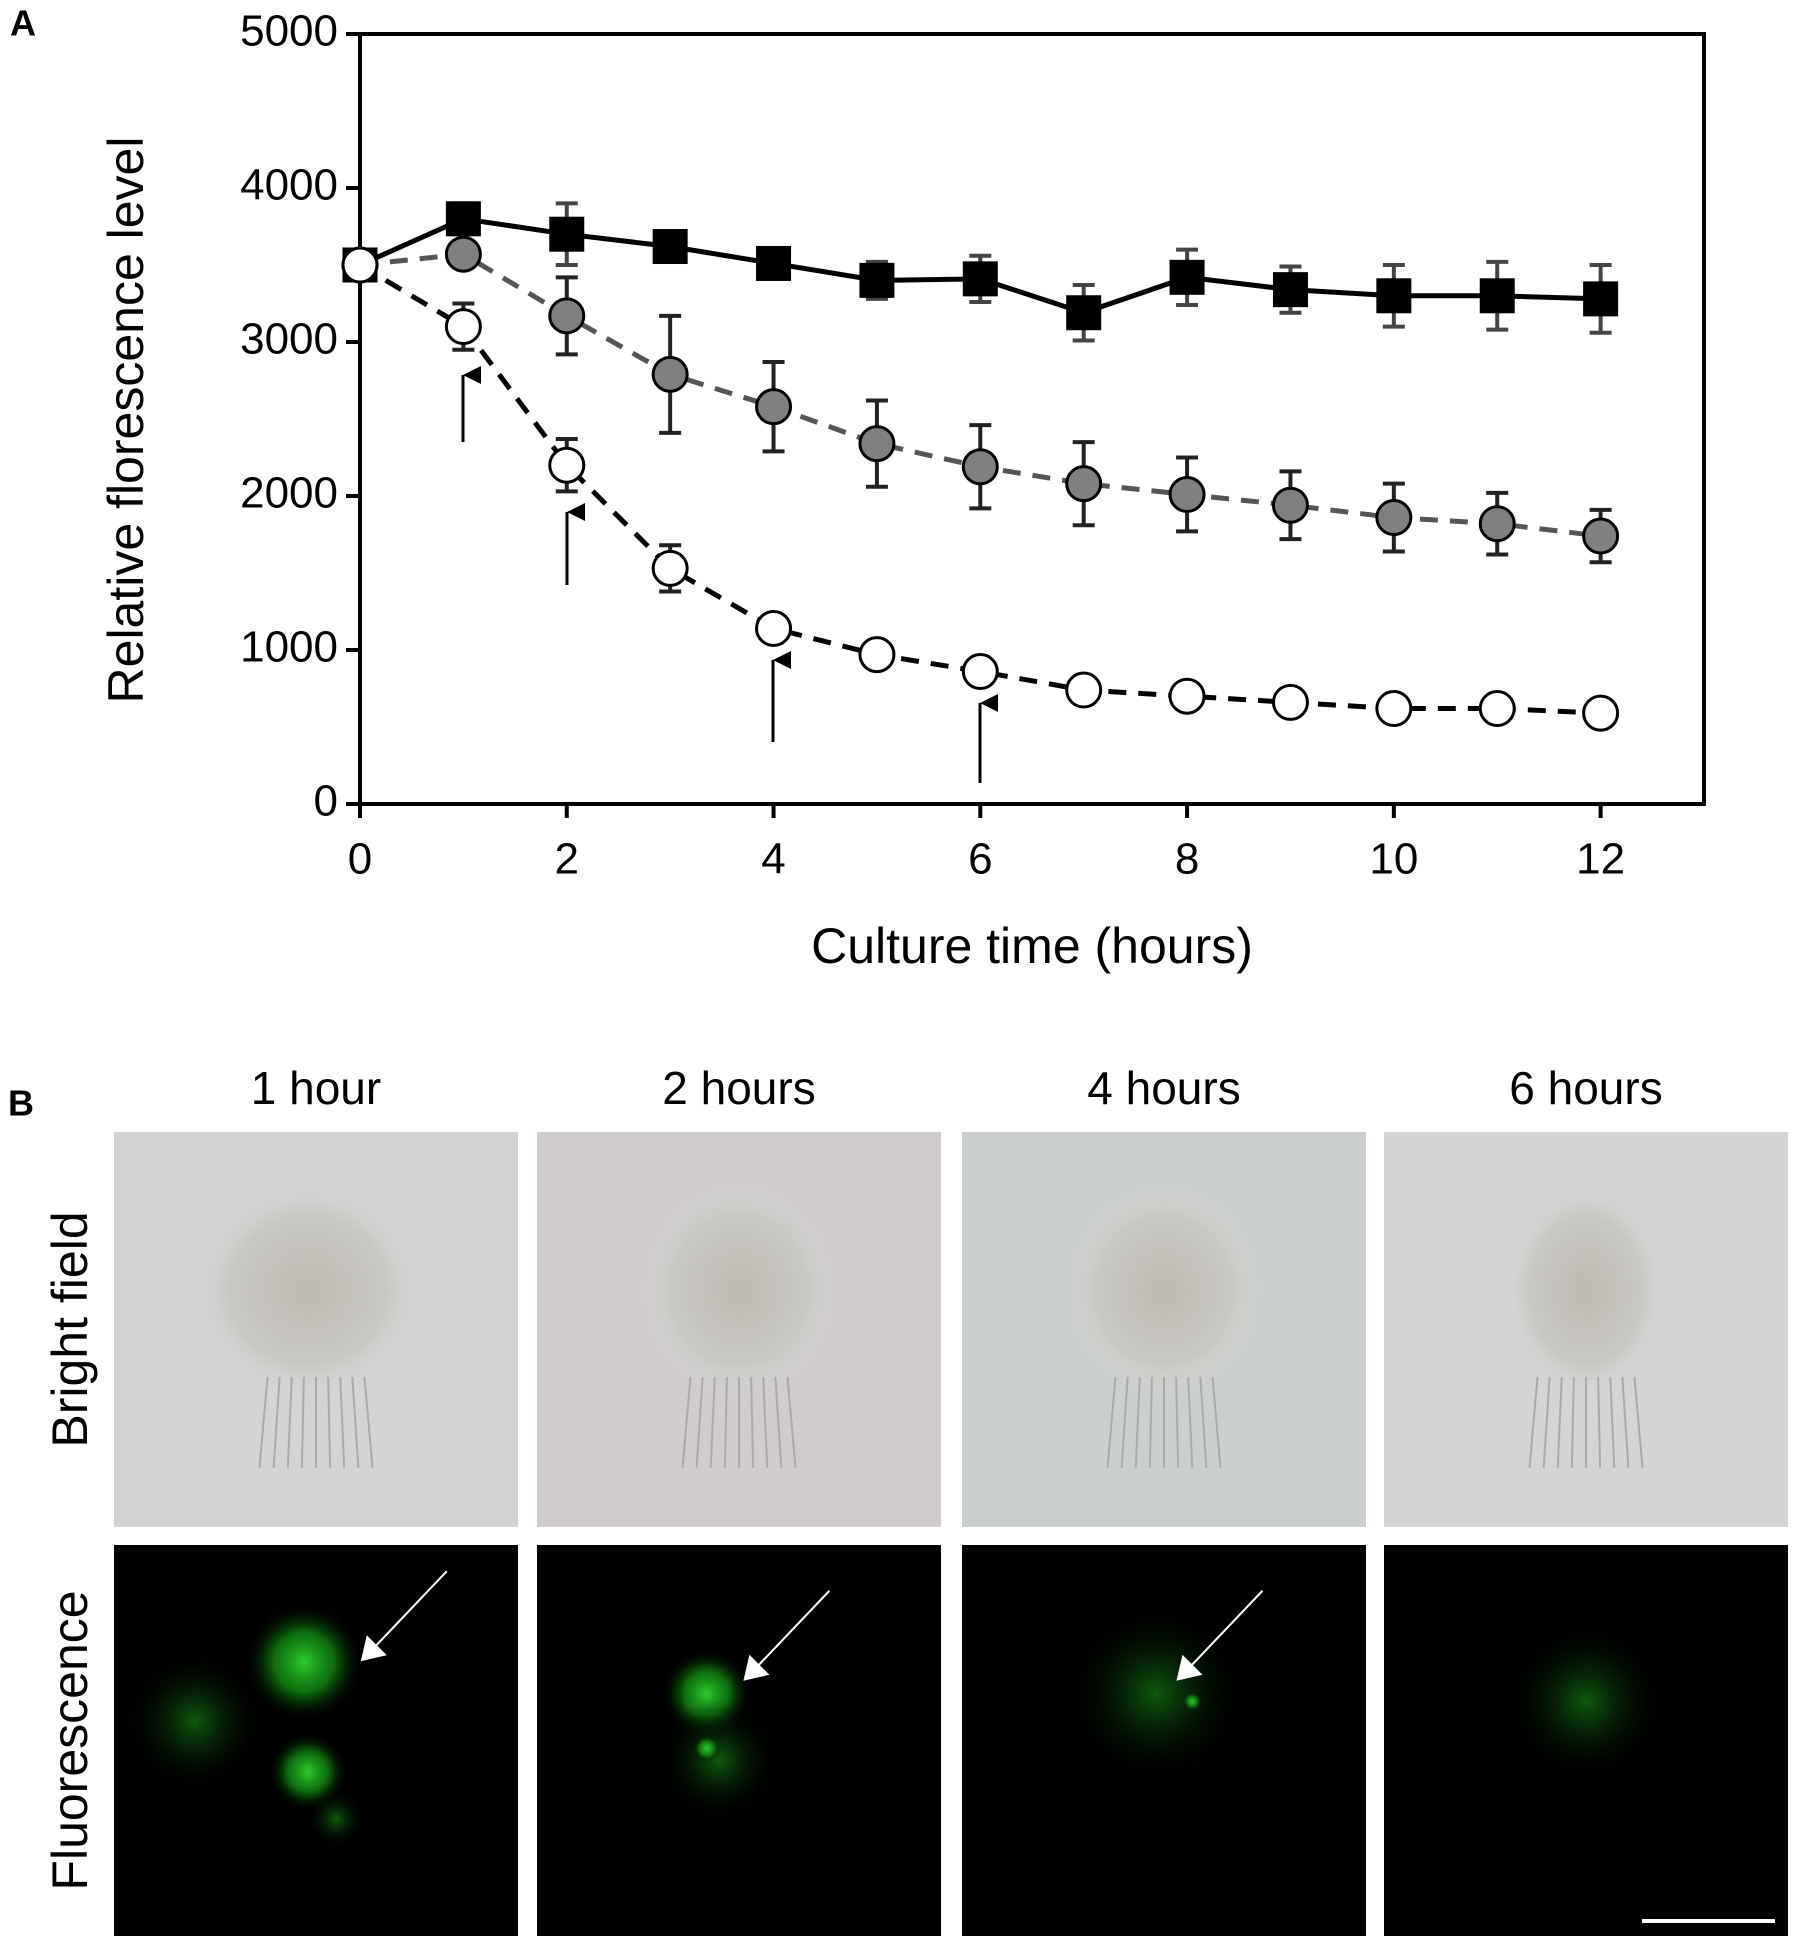 The image size is (1800, 1958). Describe the element at coordinates (773, 859) in the screenshot. I see `x-tick-label: 4` at that location.